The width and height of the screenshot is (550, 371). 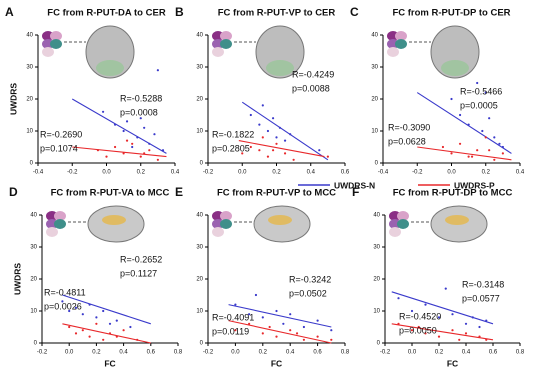 What do you see at coordinates (379, 344) in the screenshot?
I see `y-tick-label: 0` at bounding box center [379, 344].